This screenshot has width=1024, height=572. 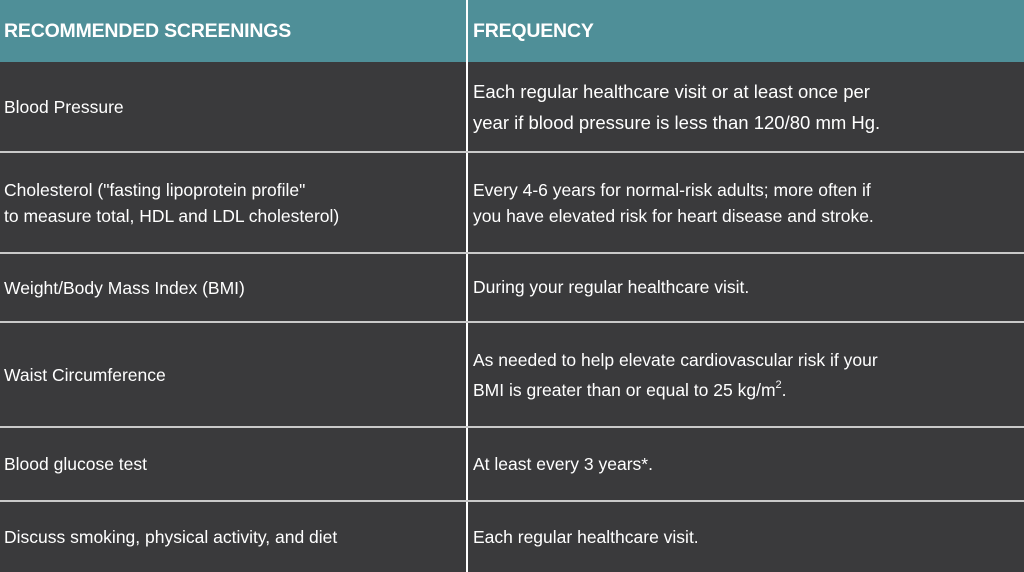 I want to click on table-header: RECOMMENDED SCREENINGS FREQUENCY, so click(x=512, y=31).